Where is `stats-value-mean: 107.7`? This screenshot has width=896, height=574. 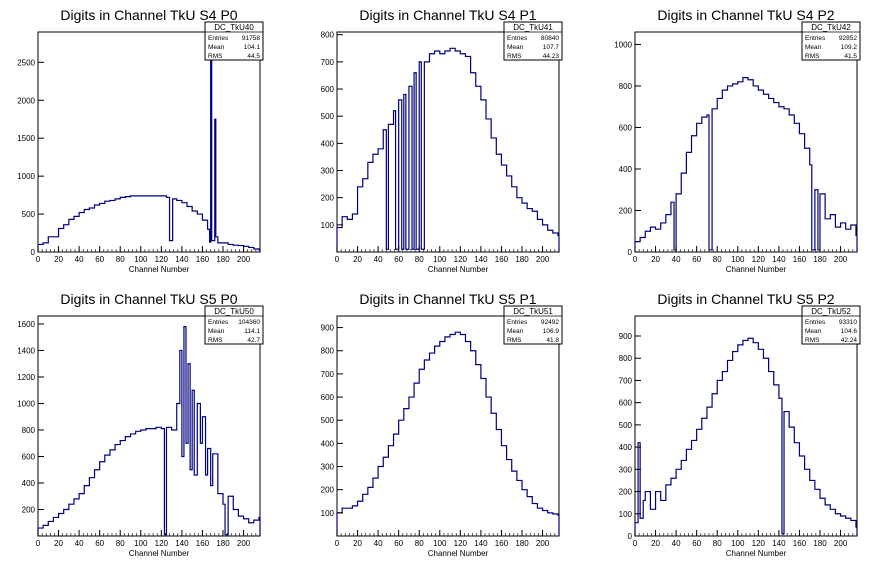 stats-value-mean: 107.7 is located at coordinates (551, 47).